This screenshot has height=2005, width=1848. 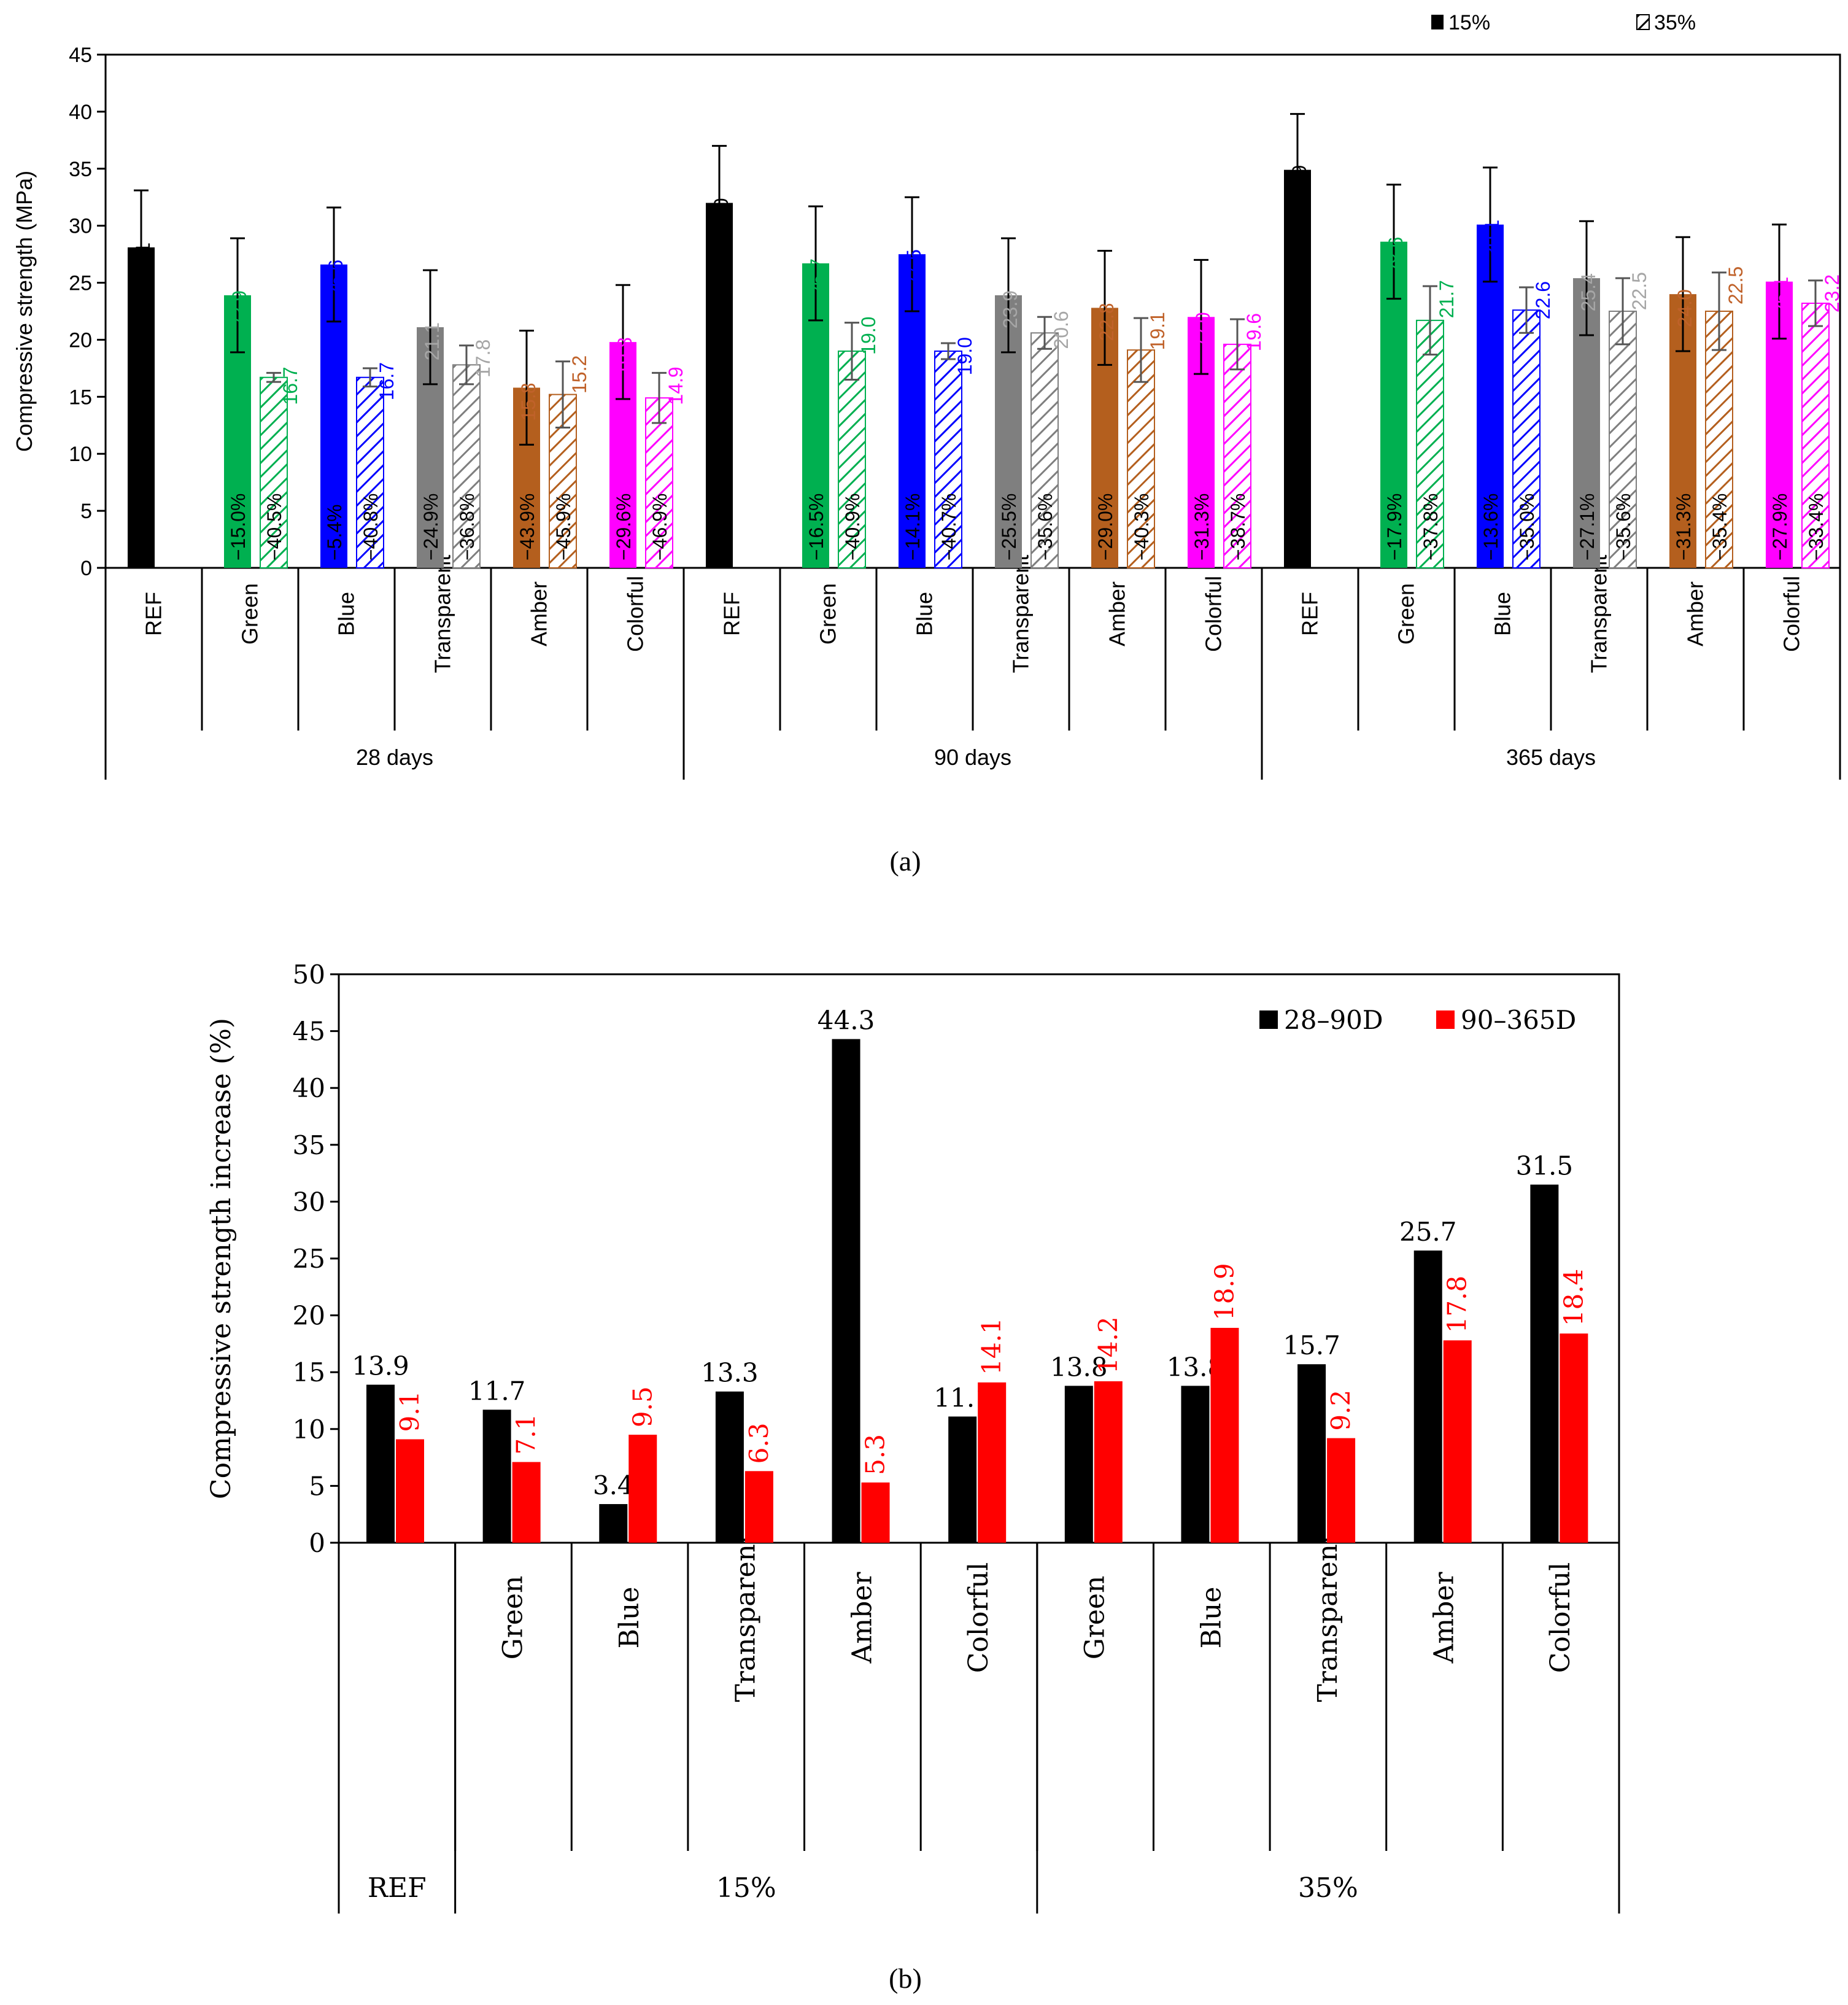 I want to click on percent-label-35: −40.5%, so click(x=274, y=527).